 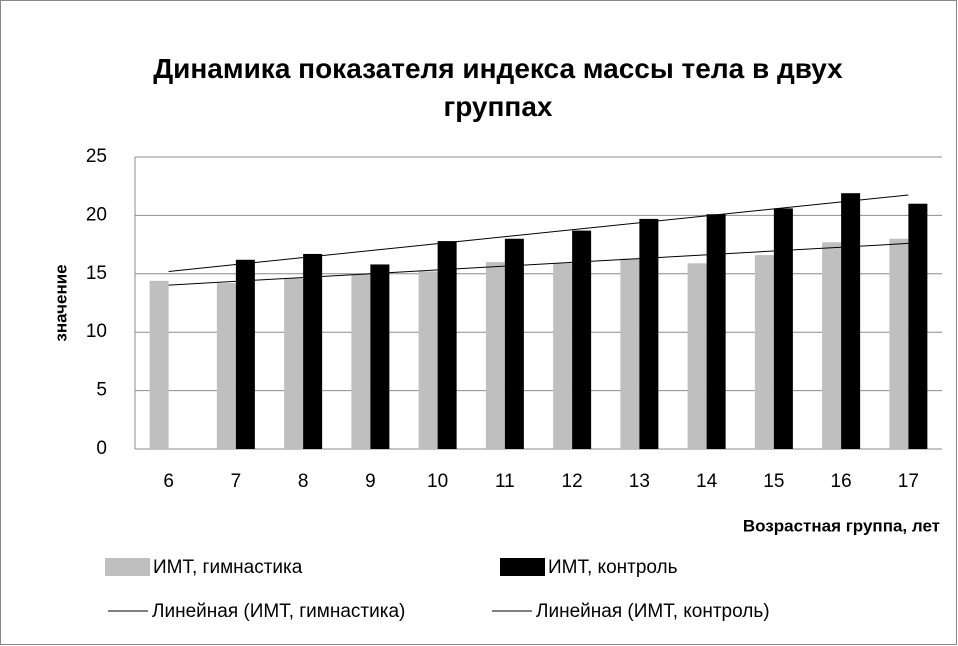 What do you see at coordinates (707, 481) in the screenshot?
I see `x-tick-label: 14` at bounding box center [707, 481].